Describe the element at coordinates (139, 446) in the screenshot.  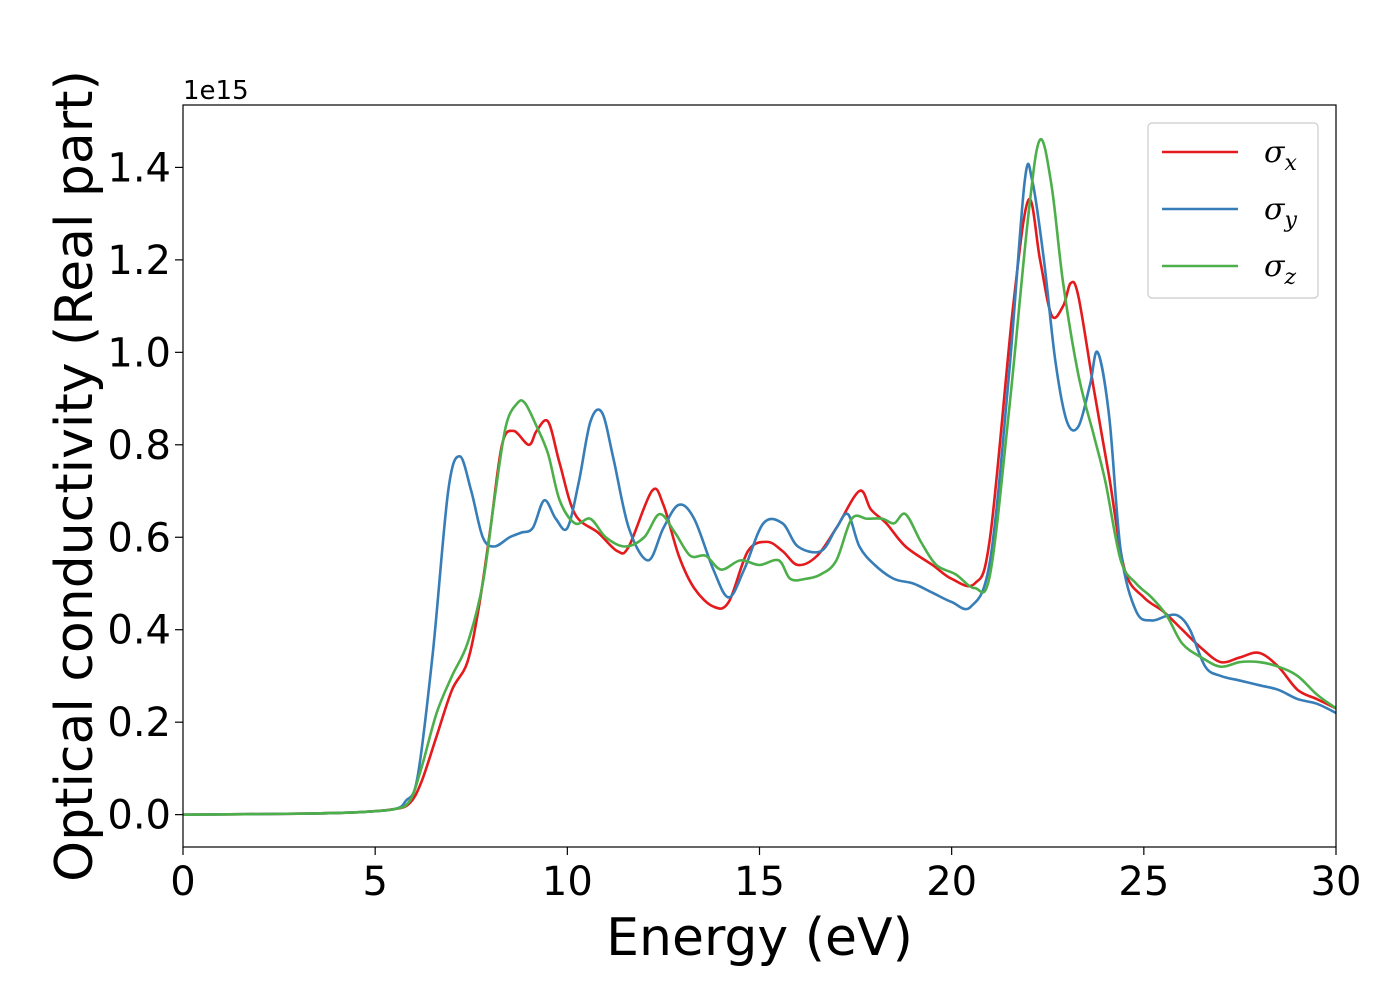
I see `y-tick-label: 0.8` at that location.